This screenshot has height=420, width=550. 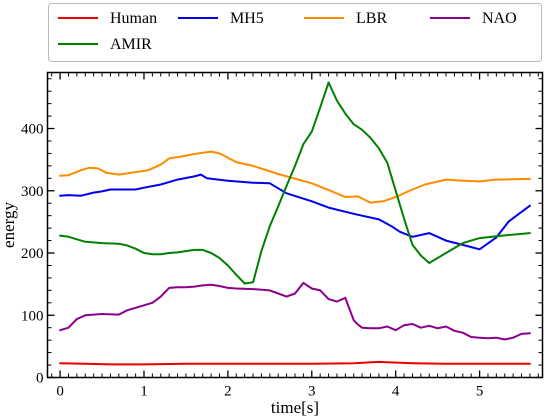 What do you see at coordinates (32, 316) in the screenshot?
I see `y-tick-label: 100` at bounding box center [32, 316].